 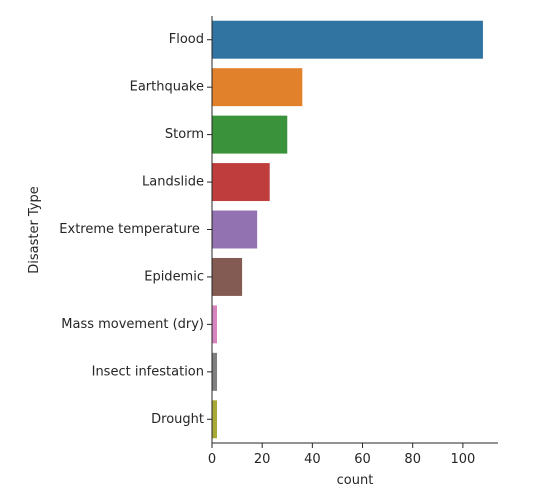 What do you see at coordinates (362, 459) in the screenshot?
I see `x-tick-label: 60` at bounding box center [362, 459].